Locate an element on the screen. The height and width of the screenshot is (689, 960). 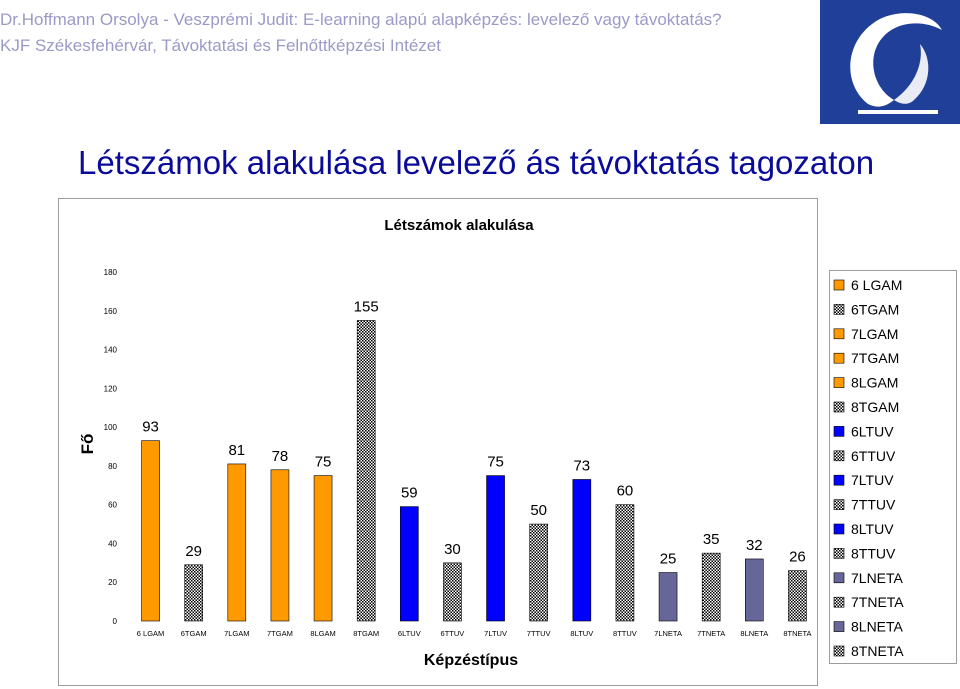
data-label-8lgam: 75 is located at coordinates (323, 462).